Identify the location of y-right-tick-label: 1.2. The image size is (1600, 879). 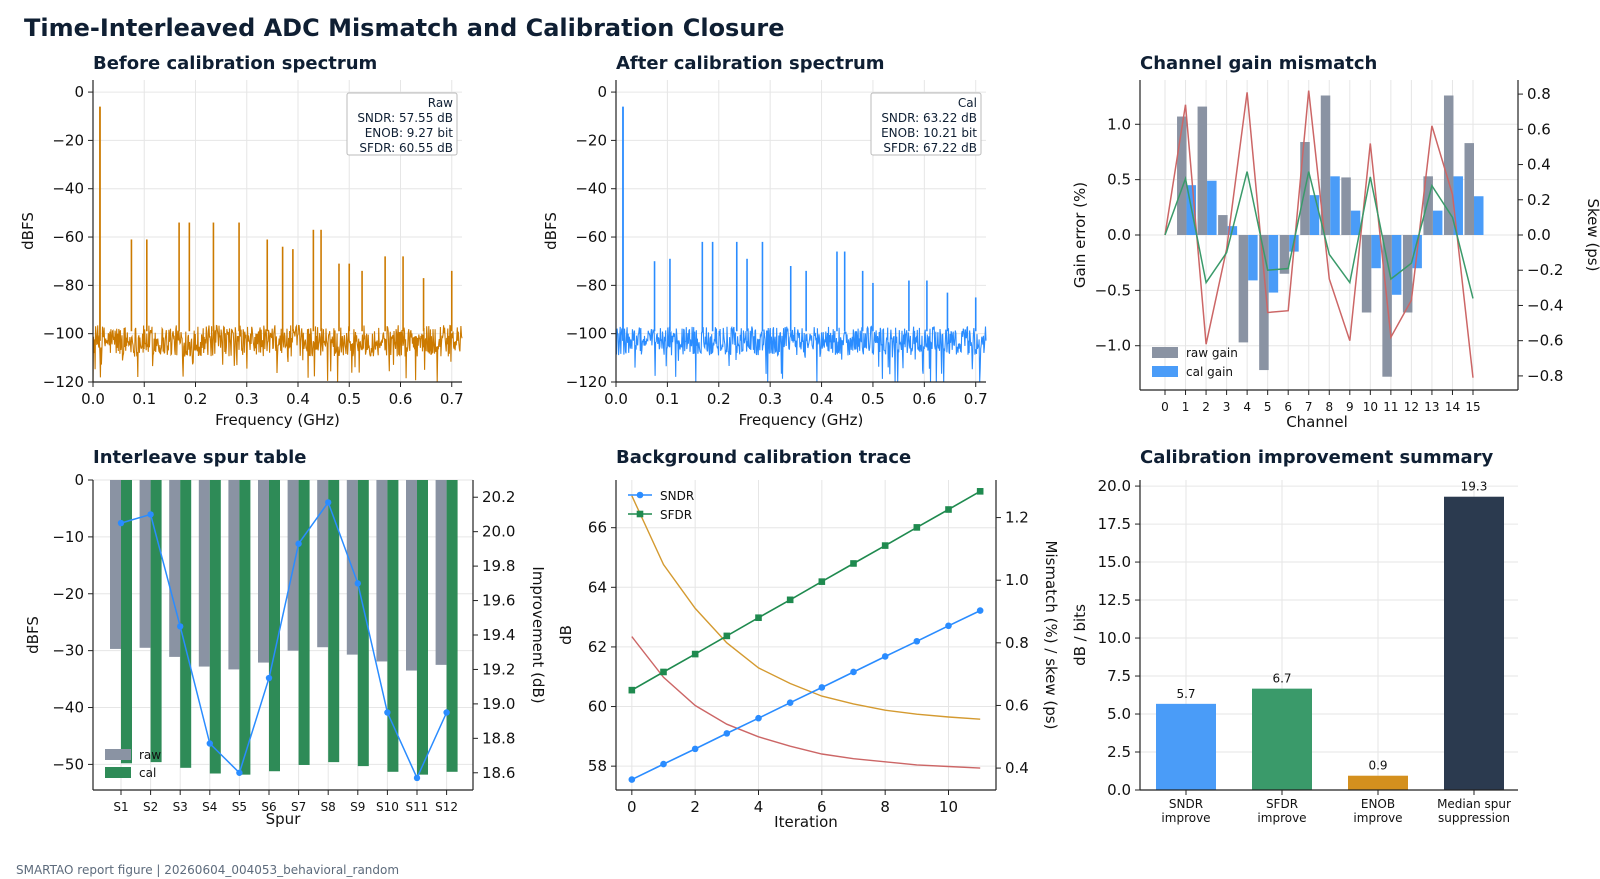
(1017, 518).